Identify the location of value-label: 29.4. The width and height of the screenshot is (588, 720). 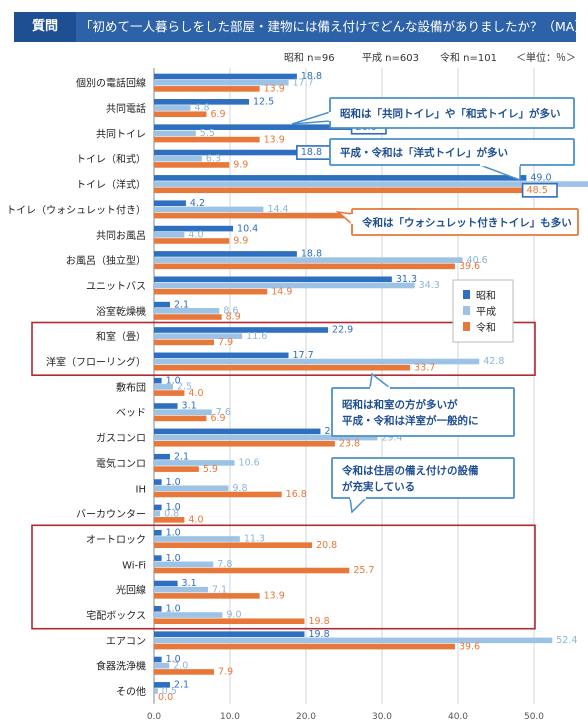
(391, 437).